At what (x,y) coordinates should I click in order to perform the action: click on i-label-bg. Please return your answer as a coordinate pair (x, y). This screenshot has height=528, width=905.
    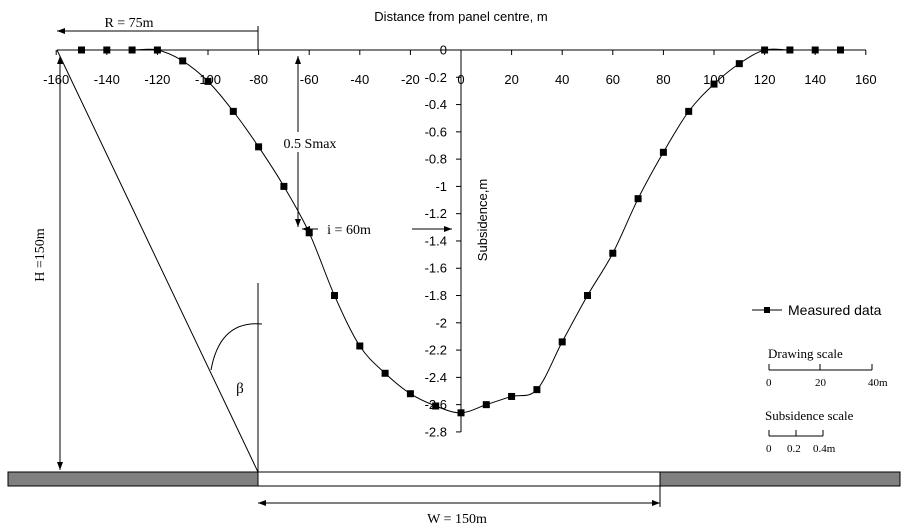
    Looking at the image, I should click on (365, 229).